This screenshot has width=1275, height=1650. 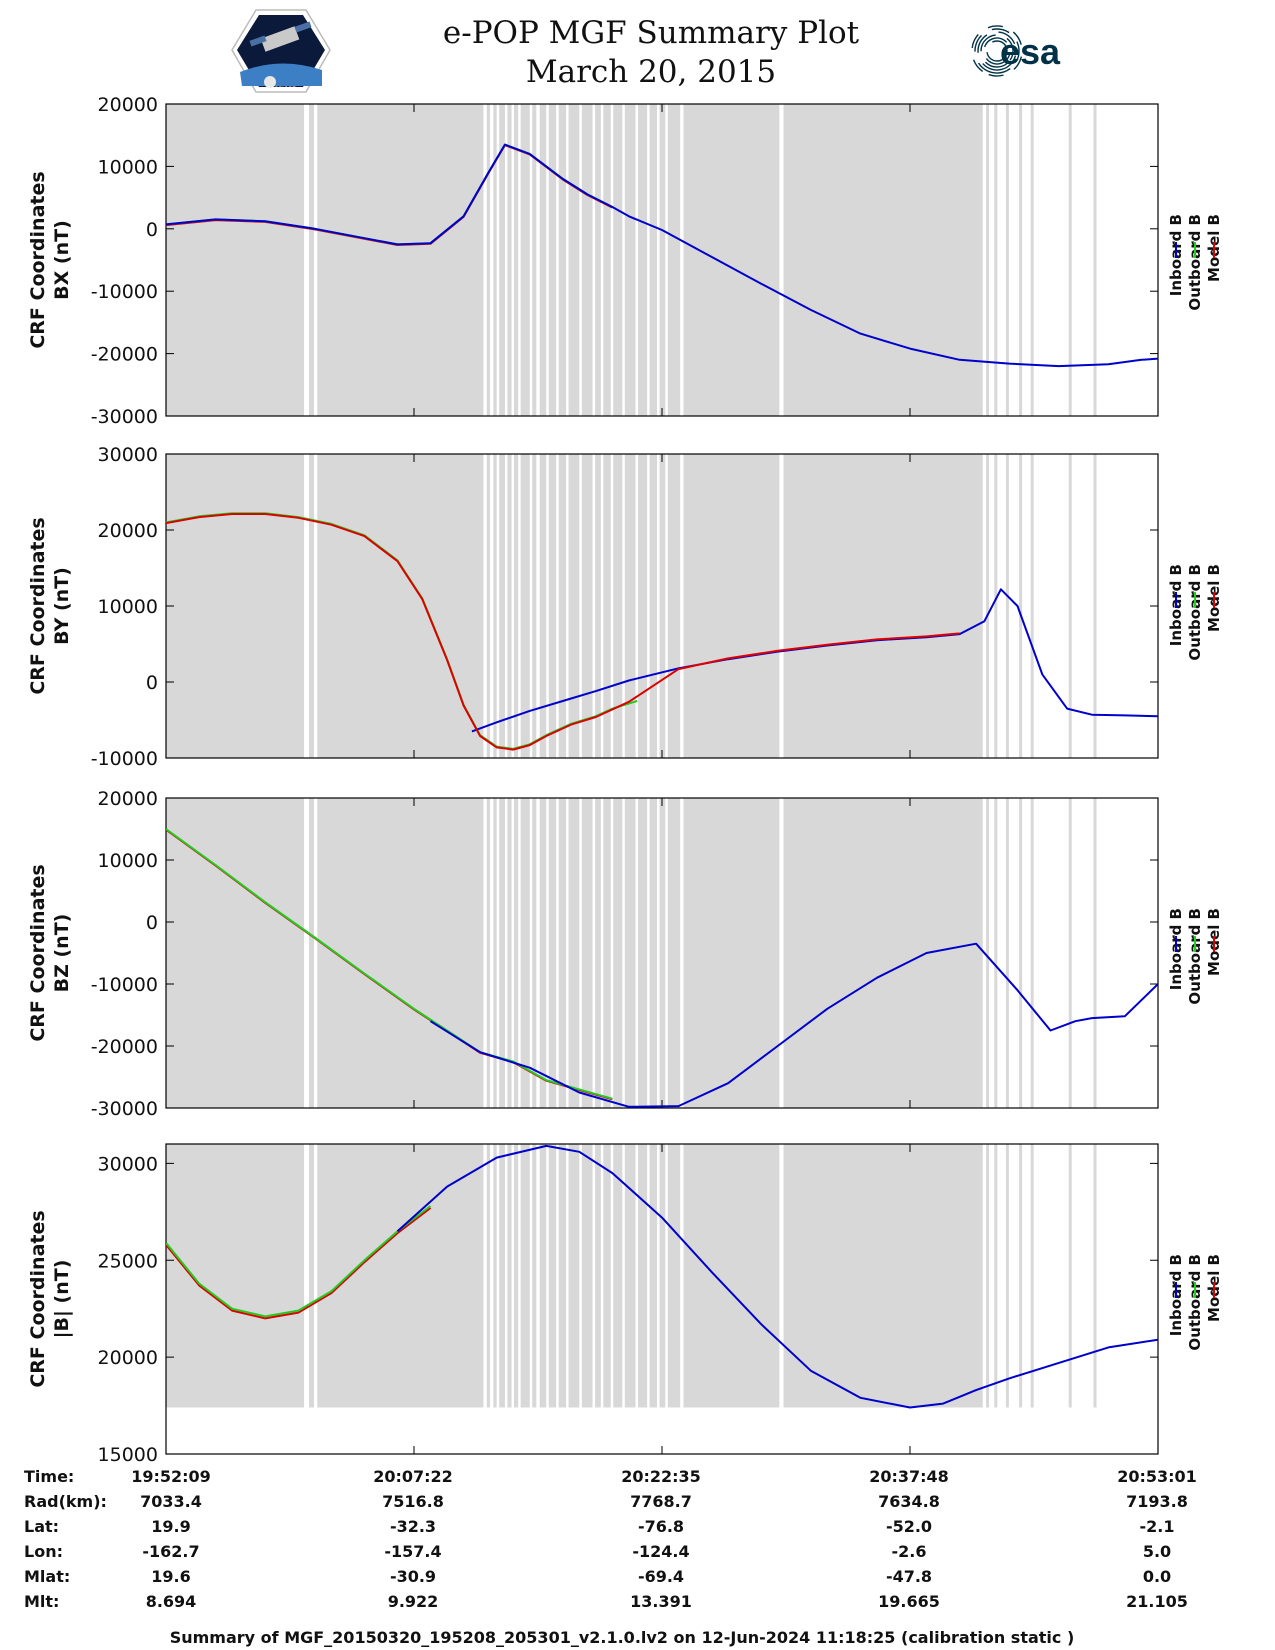 I want to click on series-line-inboard-b, so click(x=793, y=1025).